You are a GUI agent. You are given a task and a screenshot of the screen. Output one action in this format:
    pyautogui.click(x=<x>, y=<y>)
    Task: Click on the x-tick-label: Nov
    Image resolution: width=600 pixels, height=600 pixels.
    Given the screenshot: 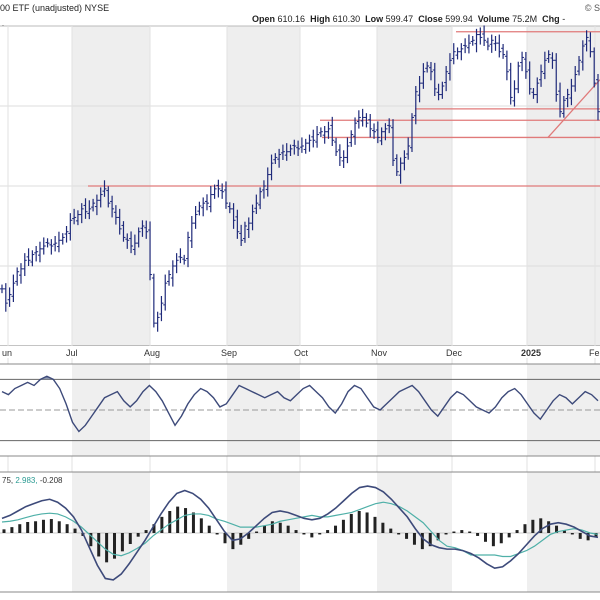 What is the action you would take?
    pyautogui.click(x=379, y=353)
    